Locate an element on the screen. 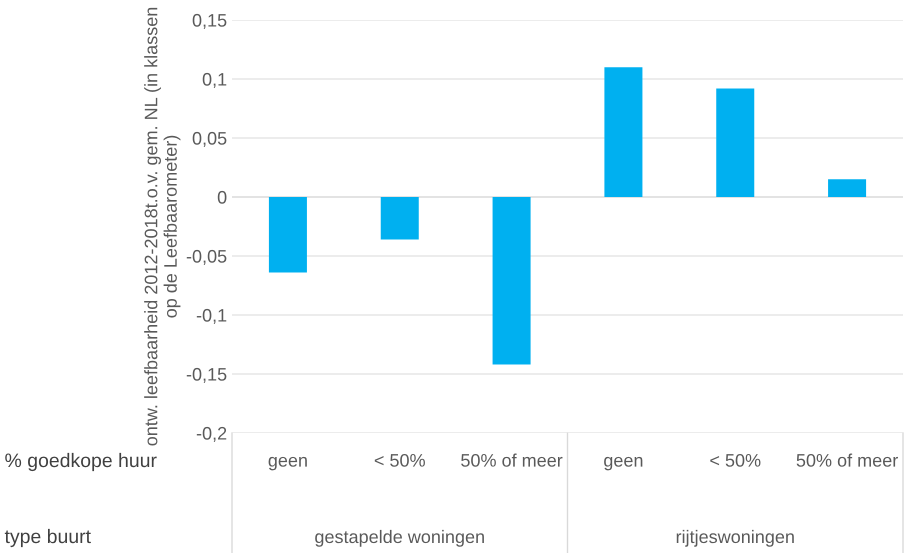  y-axis-title: ontw. leefbaarheid 2012-2018t.o.v. gem. NL (in klassen op de Leefbaarometer) is located at coordinates (162, 227).